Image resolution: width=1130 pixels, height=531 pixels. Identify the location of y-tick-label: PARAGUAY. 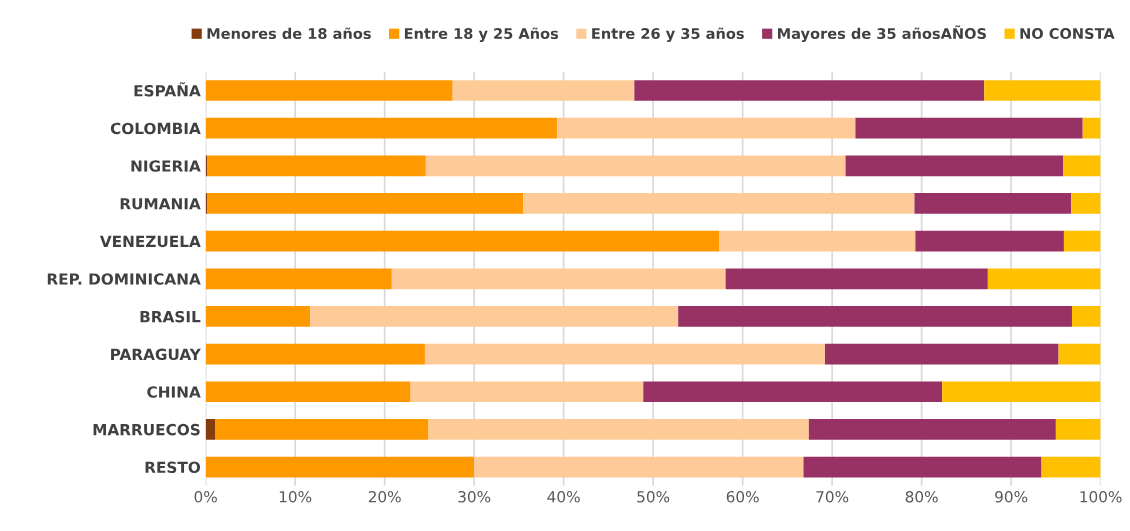
(156, 354).